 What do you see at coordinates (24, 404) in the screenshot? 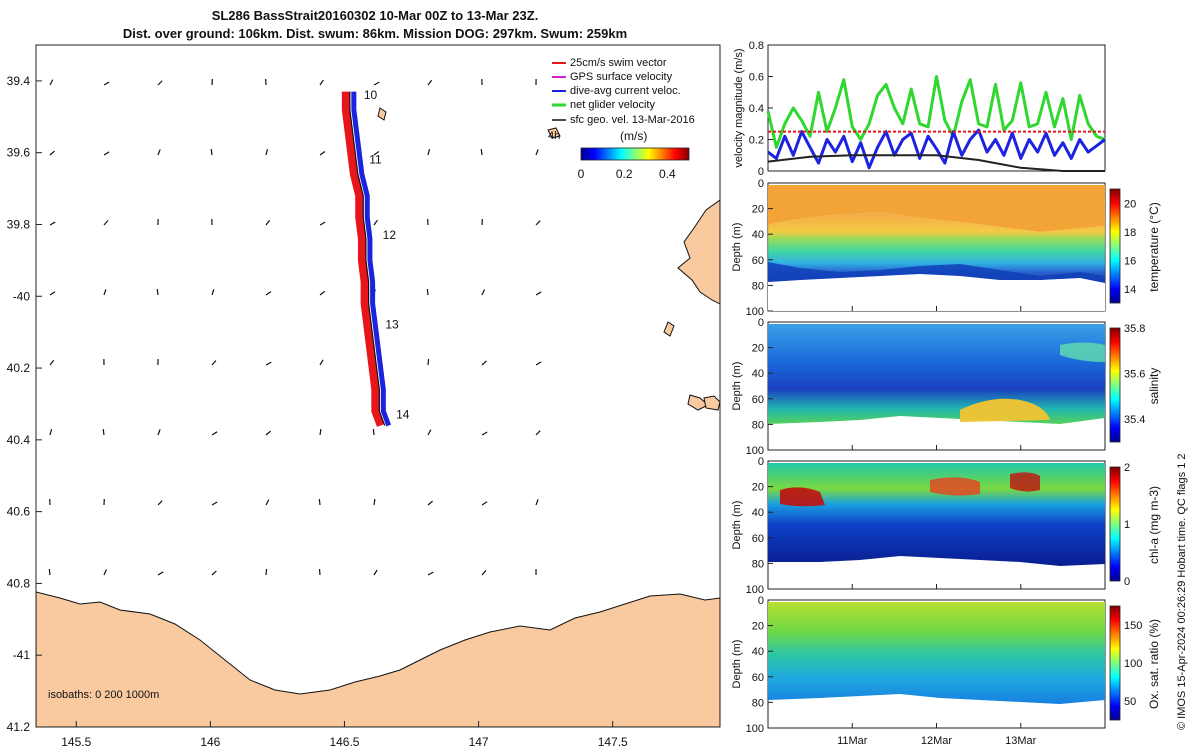
I see `map-y-ticks: 39.4 39.6 39.8 -40 40.2 40.4 40.6 40.8 -41 41.2` at bounding box center [24, 404].